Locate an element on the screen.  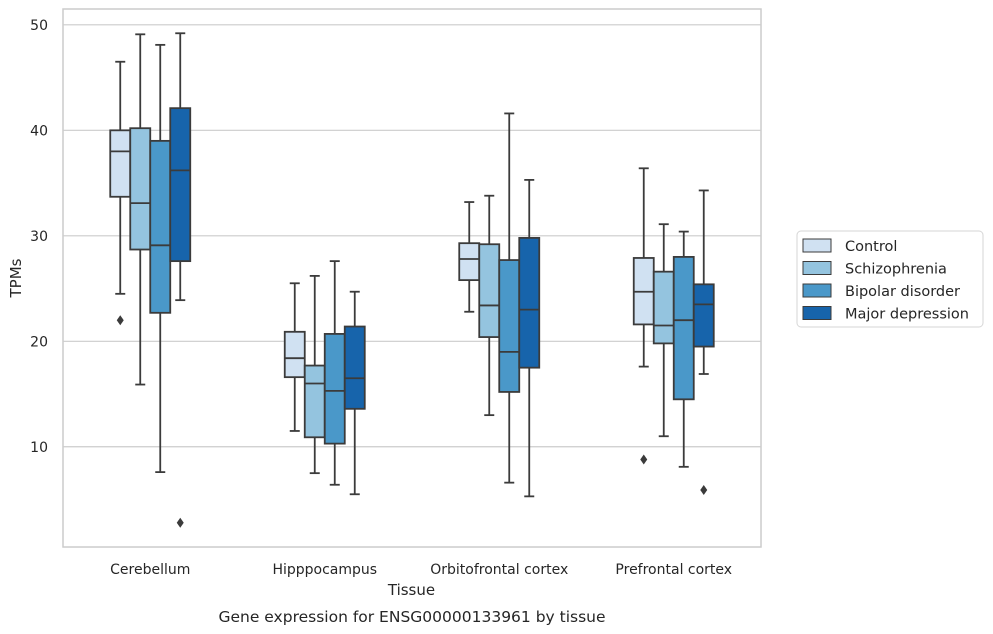
x-axis-label: Tissue is located at coordinates (411, 590).